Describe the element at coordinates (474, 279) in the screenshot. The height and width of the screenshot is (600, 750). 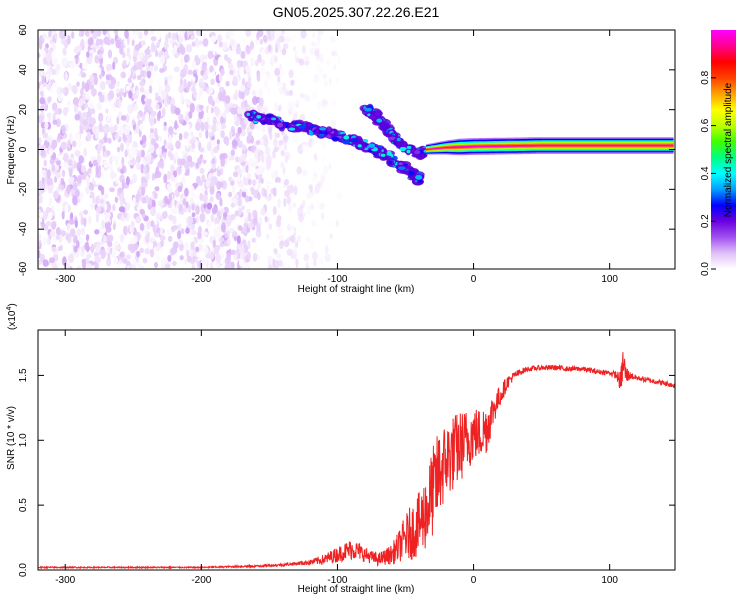
I see `spectrogram-xtick-label: 0` at that location.